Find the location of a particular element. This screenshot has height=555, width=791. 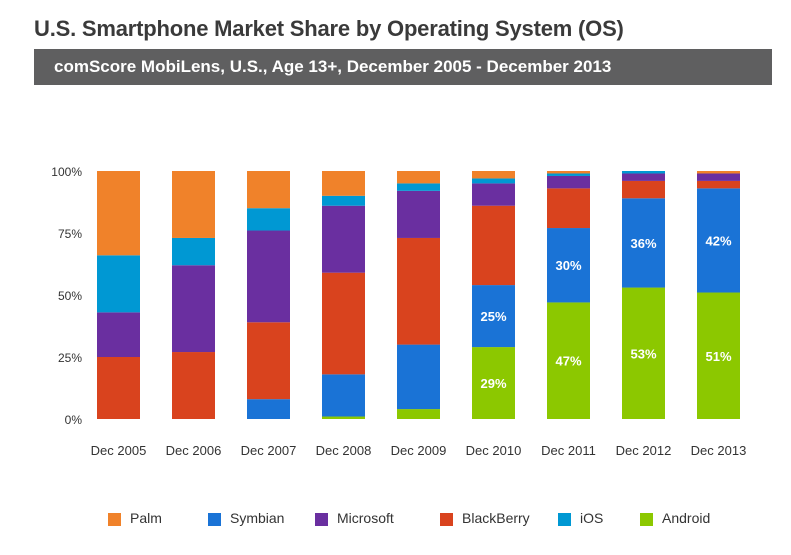

data-label: 25% is located at coordinates (493, 316).